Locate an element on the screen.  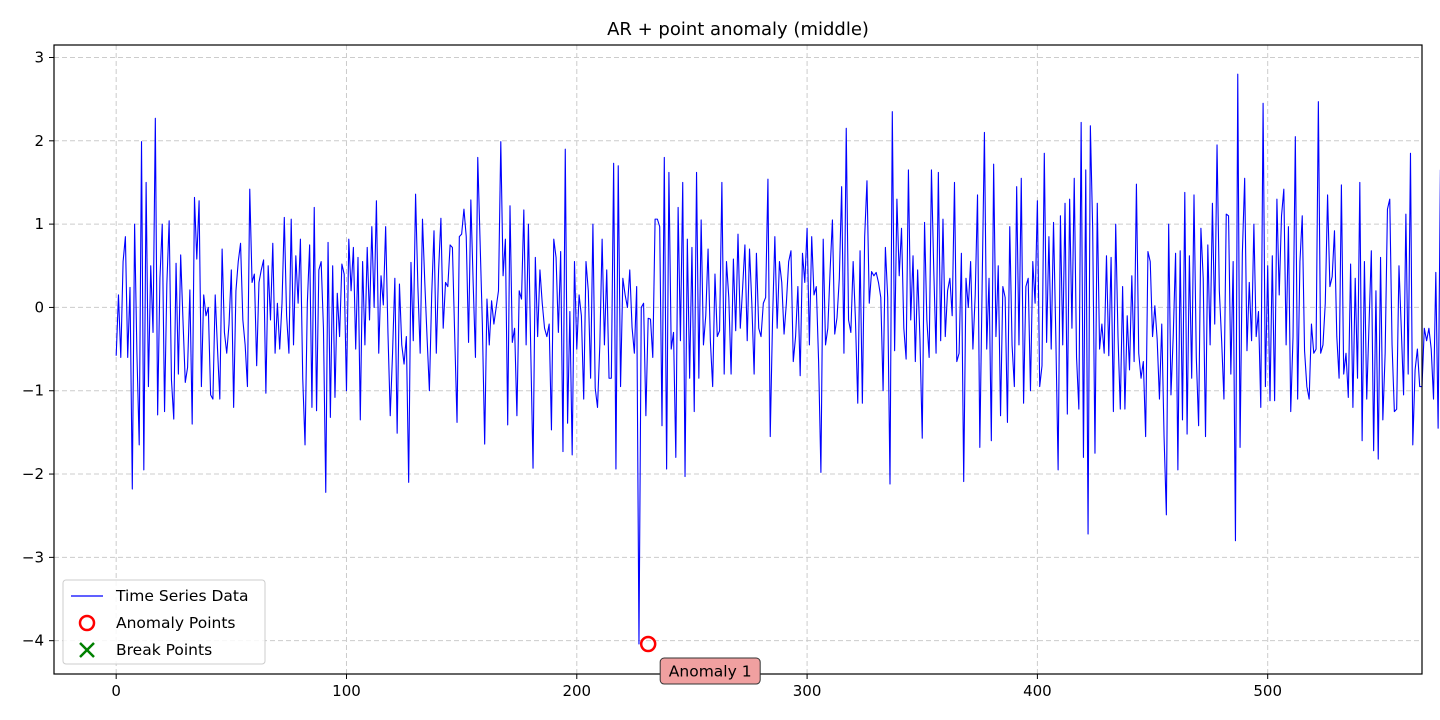
x-tick-label: 400 is located at coordinates (1037, 691).